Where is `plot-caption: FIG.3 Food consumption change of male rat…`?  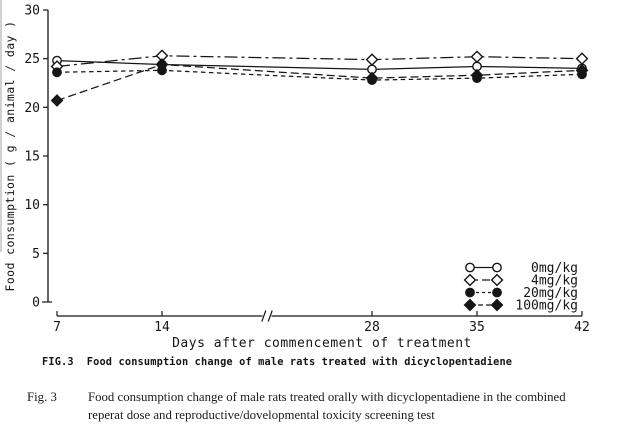 plot-caption: FIG.3 Food consumption change of male rat… is located at coordinates (277, 362).